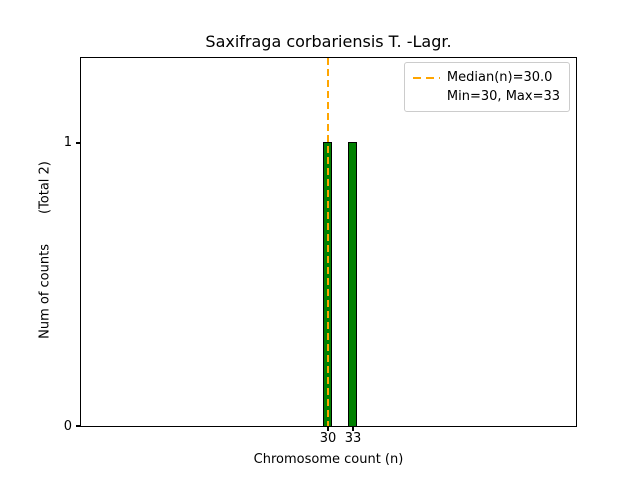 The image size is (640, 480). Describe the element at coordinates (67, 142) in the screenshot. I see `y-tick-label-1: 1` at that location.